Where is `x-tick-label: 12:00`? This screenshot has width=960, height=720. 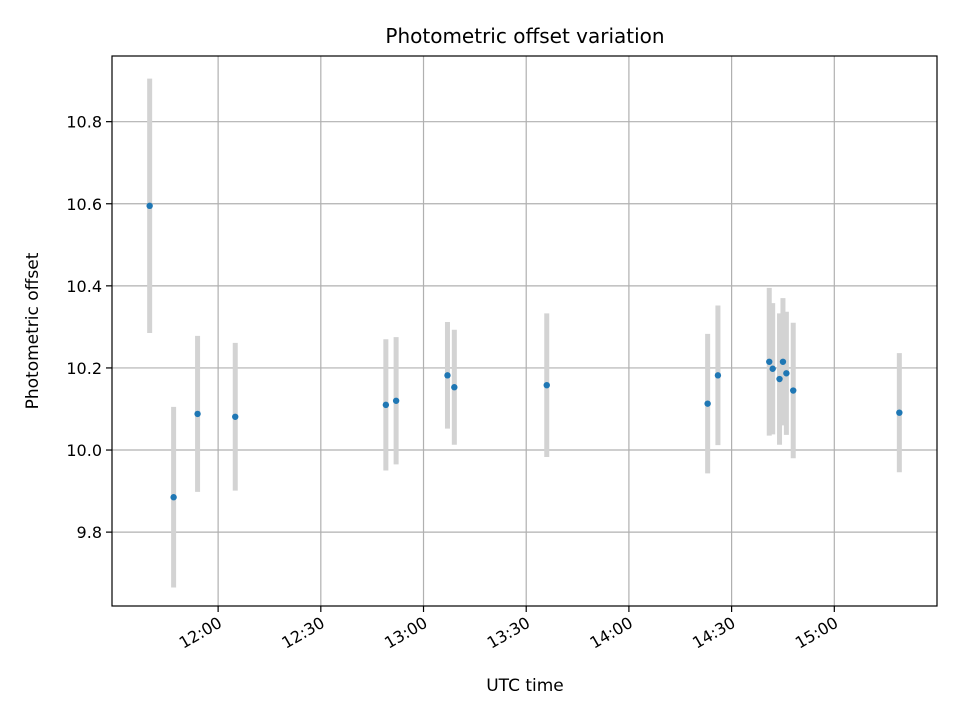
x-tick-label: 12:00 is located at coordinates (200, 633).